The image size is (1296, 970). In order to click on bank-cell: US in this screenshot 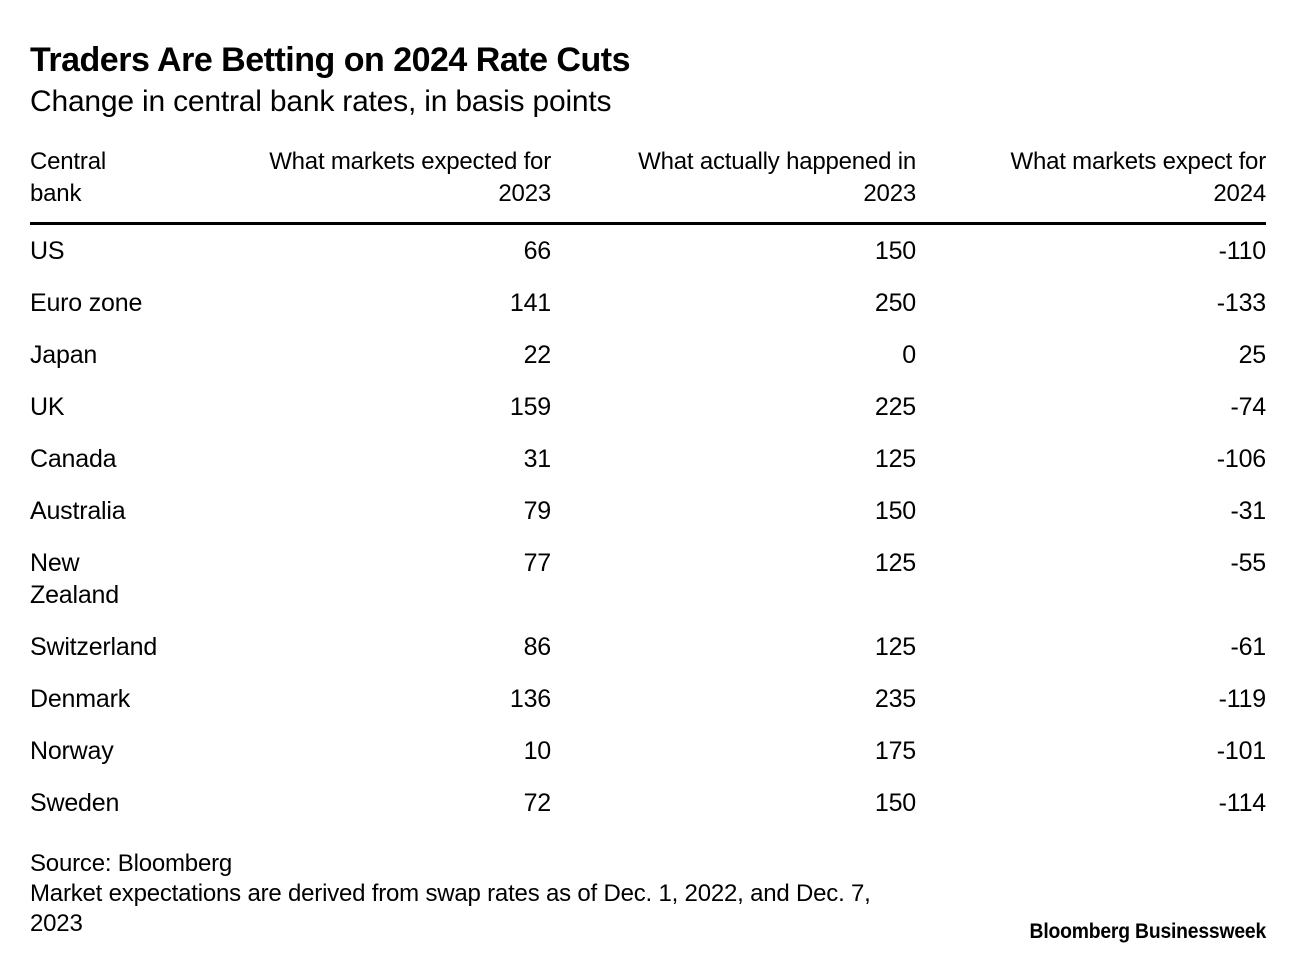, I will do `click(47, 251)`.